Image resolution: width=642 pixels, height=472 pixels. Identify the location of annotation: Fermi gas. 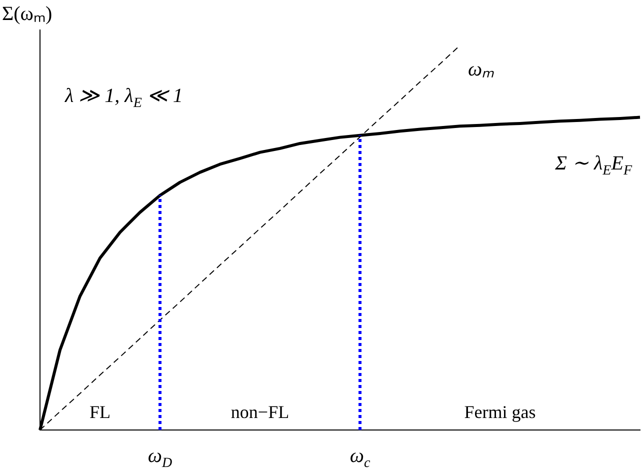
(500, 412).